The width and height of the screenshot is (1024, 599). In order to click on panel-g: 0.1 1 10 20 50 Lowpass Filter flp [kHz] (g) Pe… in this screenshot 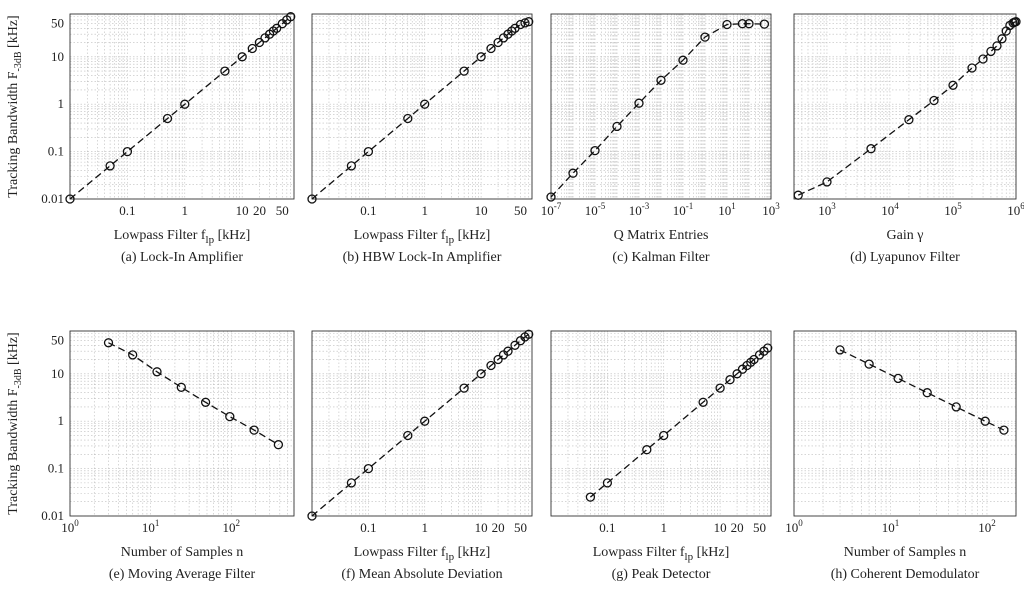, I will do `click(661, 456)`.